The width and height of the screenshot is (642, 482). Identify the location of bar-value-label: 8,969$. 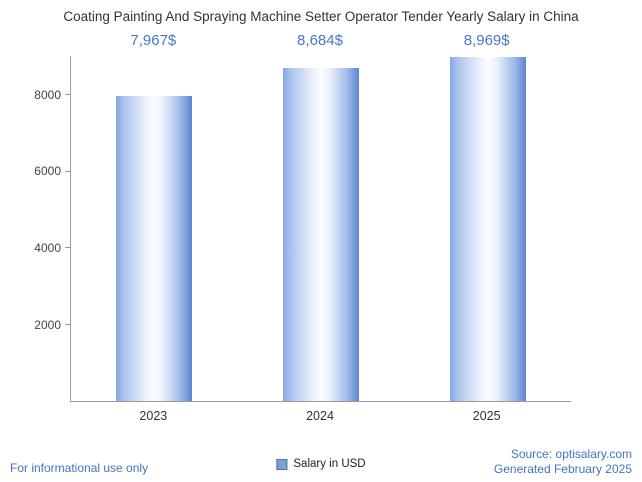
(486, 41).